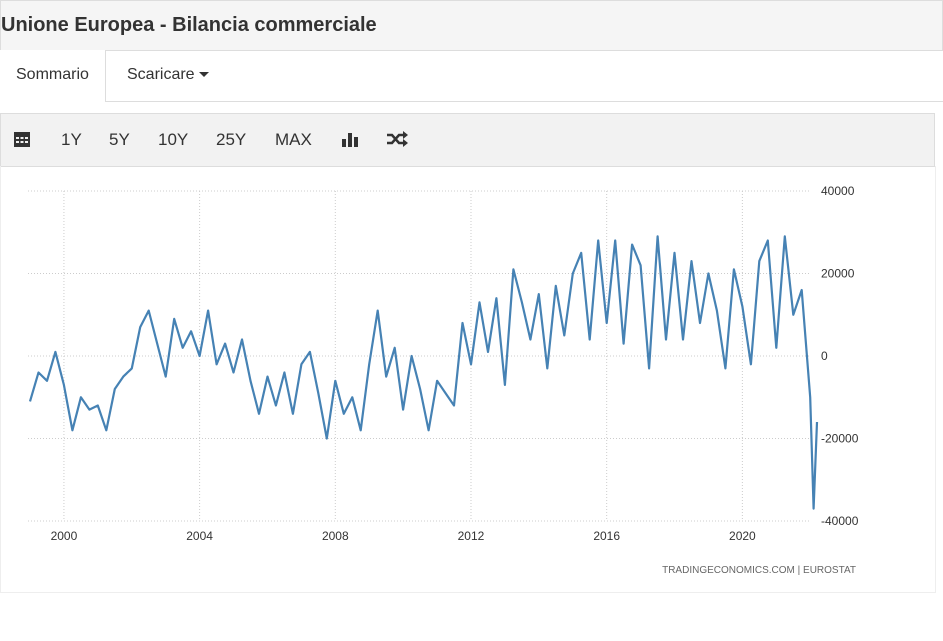 This screenshot has width=943, height=641. Describe the element at coordinates (199, 536) in the screenshot. I see `x-tick-label: 2004` at that location.